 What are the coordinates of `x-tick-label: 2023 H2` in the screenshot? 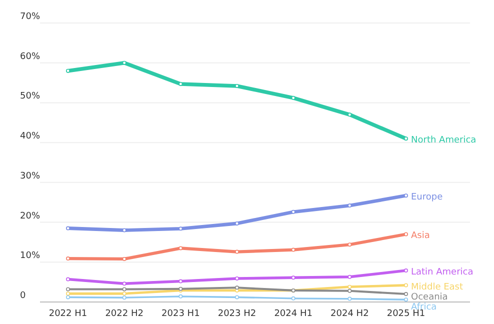 It's located at (237, 314).